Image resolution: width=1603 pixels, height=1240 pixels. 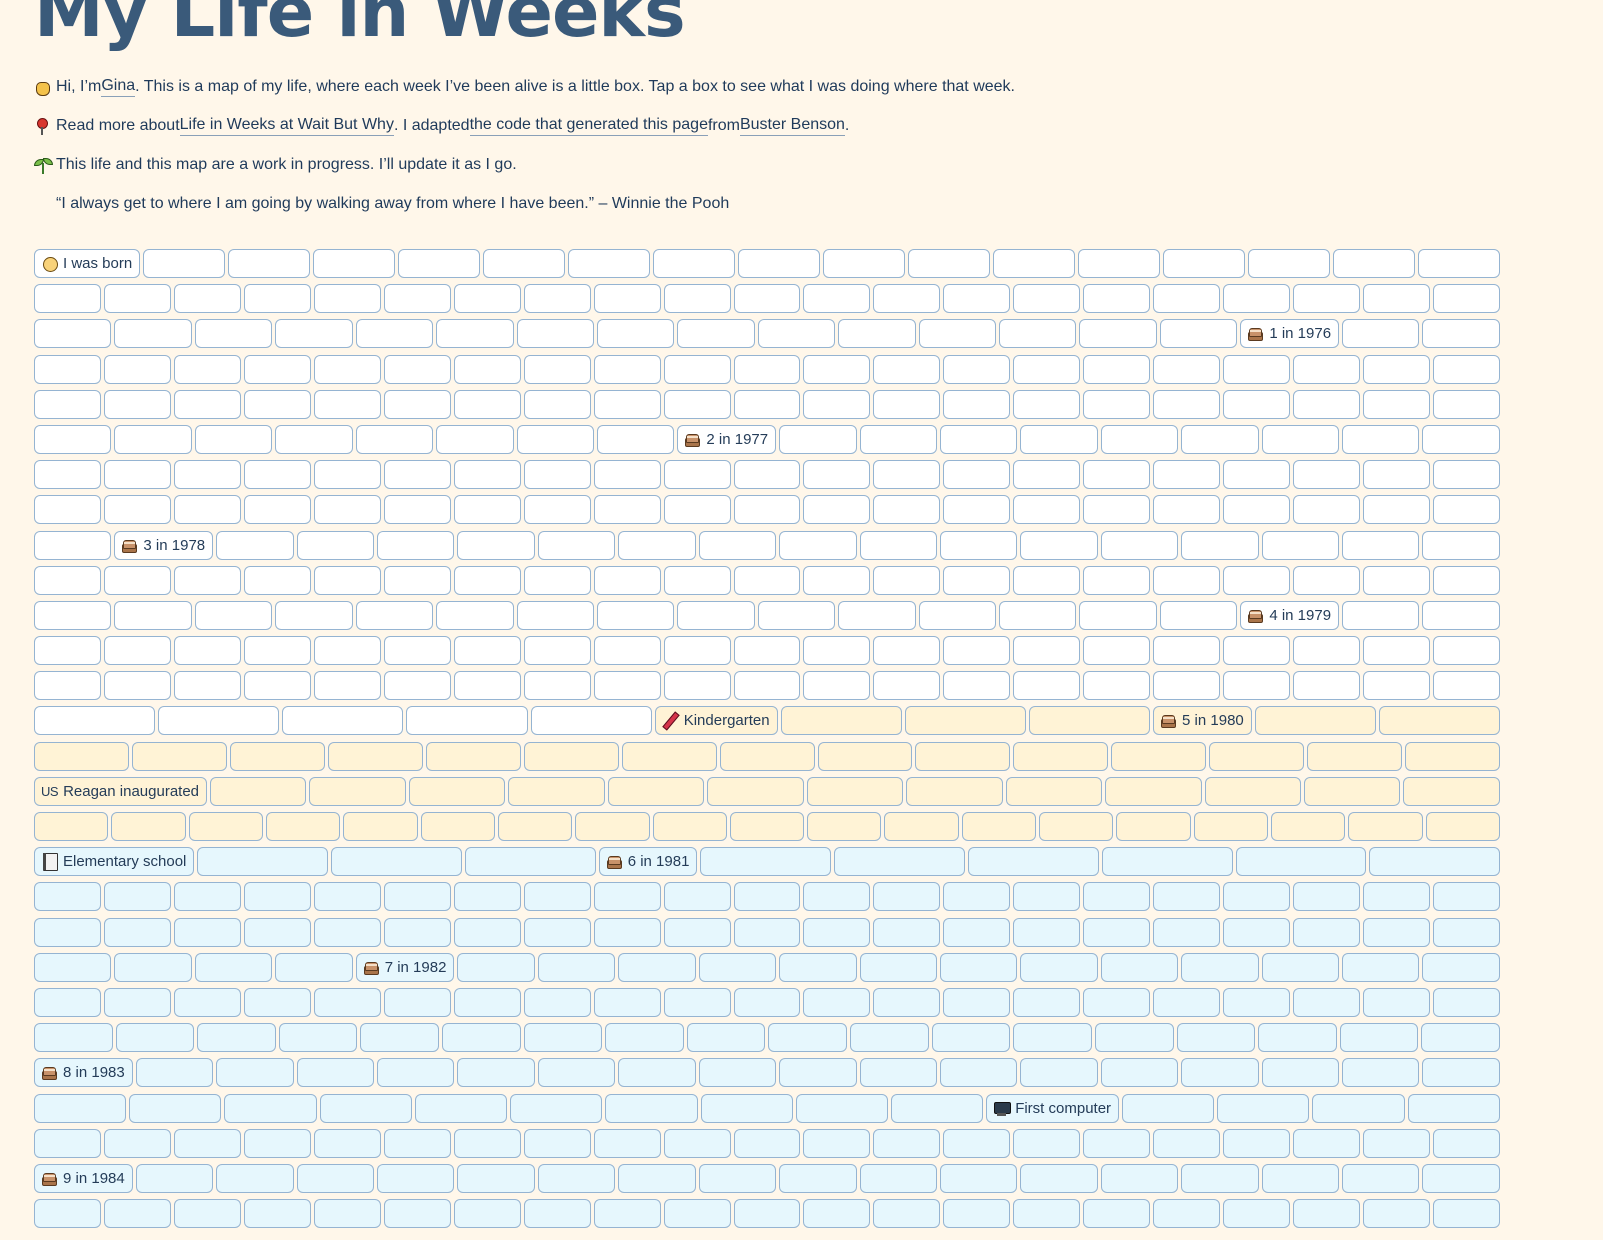 What do you see at coordinates (121, 791) in the screenshot?
I see `week-box-event: US Reagan inaugurated` at bounding box center [121, 791].